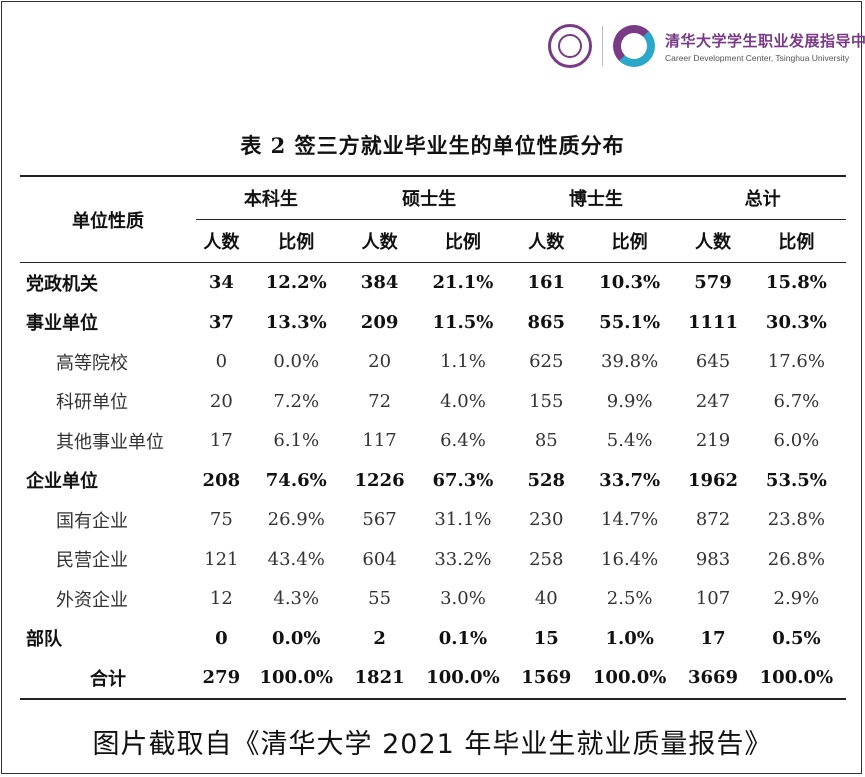  I want to click on cell-count: 625, so click(546, 362).